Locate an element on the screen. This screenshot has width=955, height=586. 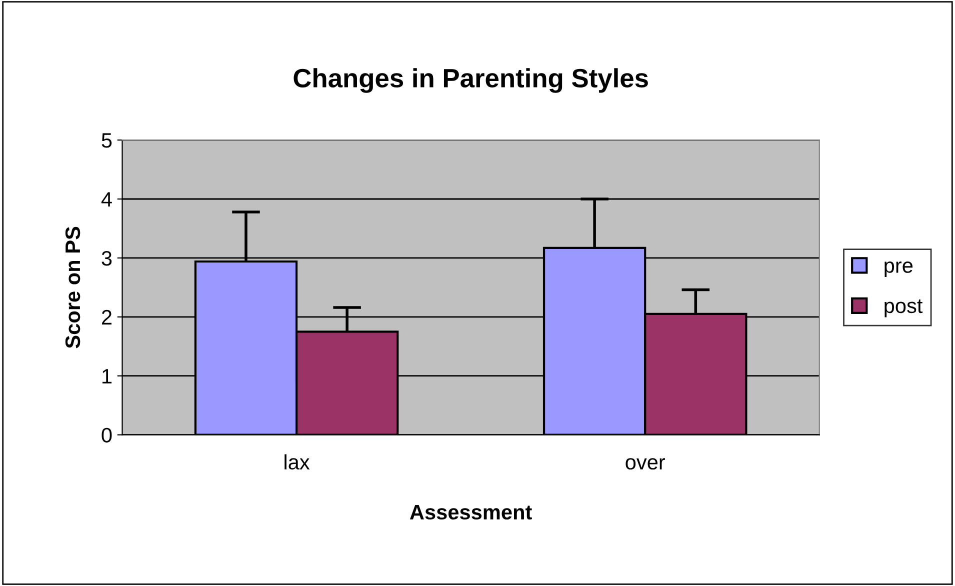
y-tick-label: 3 is located at coordinates (107, 258).